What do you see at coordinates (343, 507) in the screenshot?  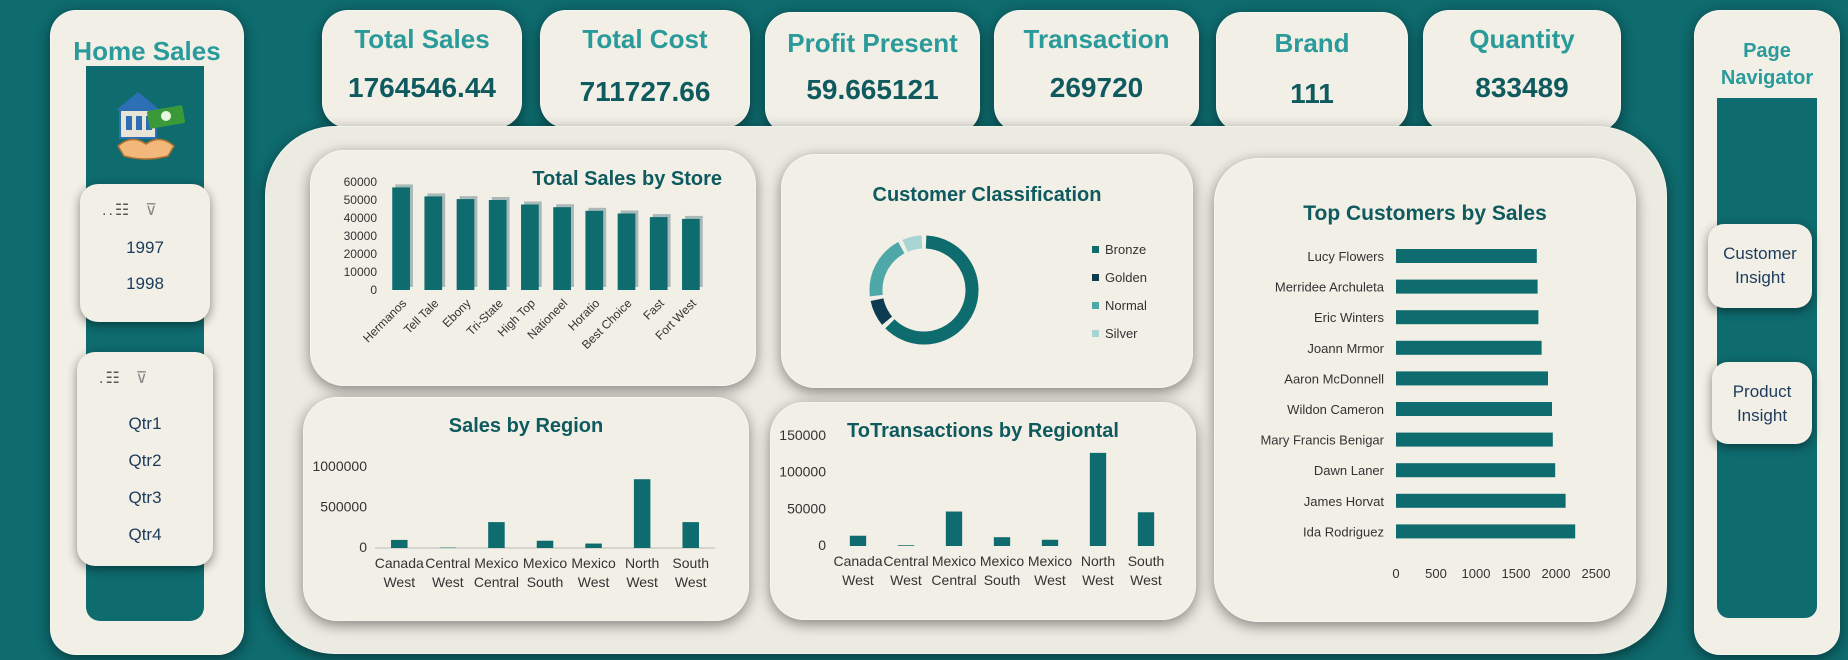 I see `y-tick-label: 500000` at bounding box center [343, 507].